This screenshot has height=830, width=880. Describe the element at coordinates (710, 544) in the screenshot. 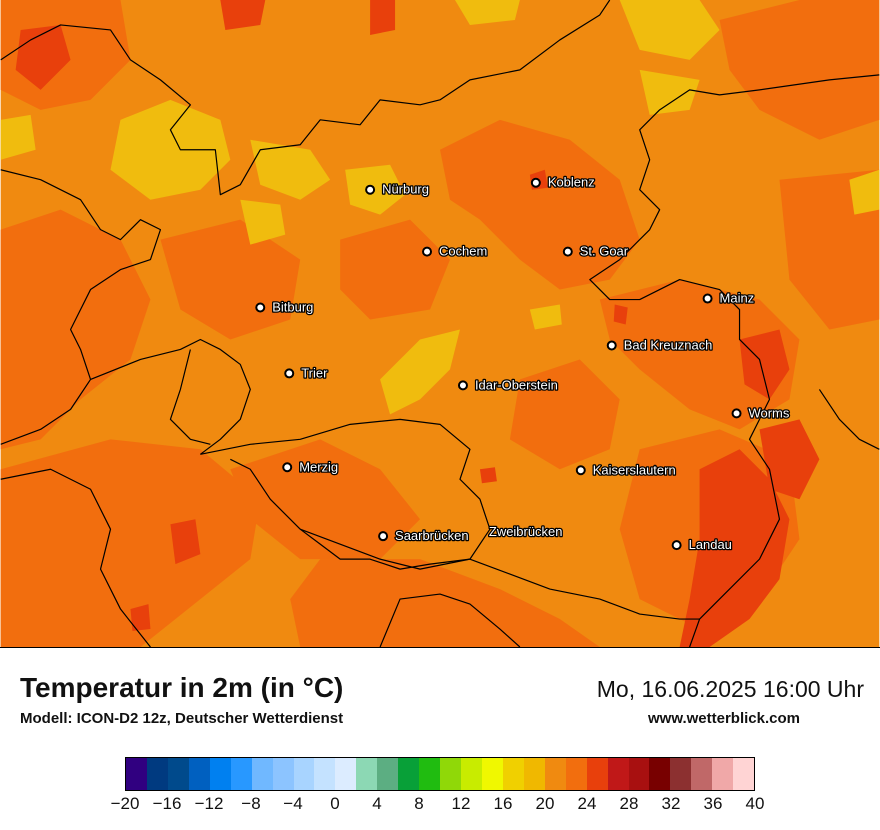

I see `city-label: Landau` at that location.